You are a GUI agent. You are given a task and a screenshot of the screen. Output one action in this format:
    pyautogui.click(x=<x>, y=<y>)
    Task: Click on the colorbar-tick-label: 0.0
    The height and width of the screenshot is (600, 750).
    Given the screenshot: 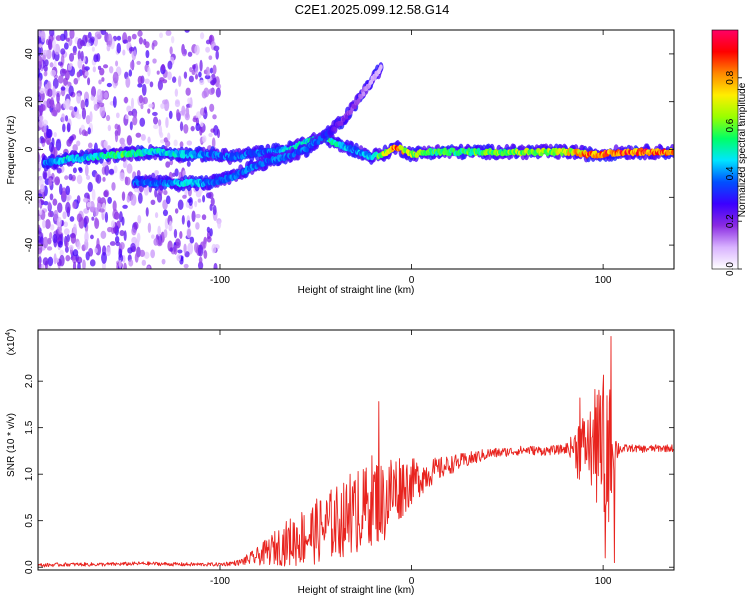 What is the action you would take?
    pyautogui.click(x=730, y=269)
    